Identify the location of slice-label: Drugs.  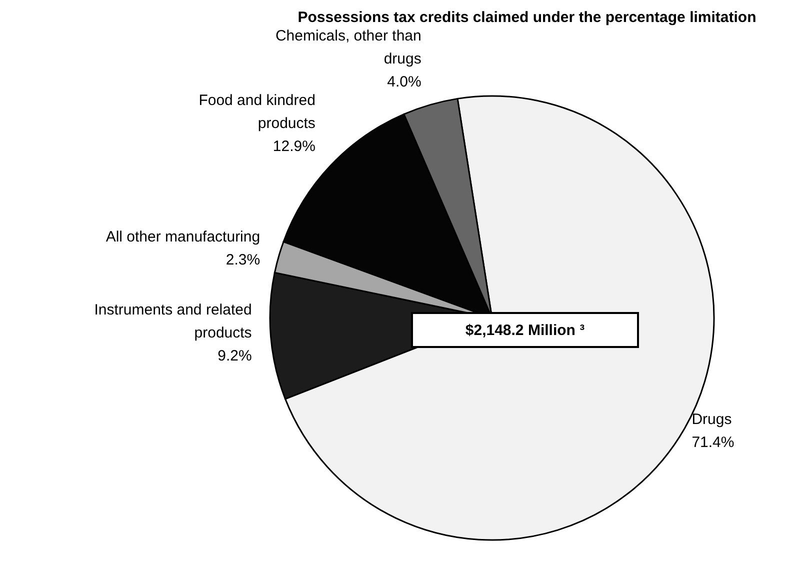
(712, 419).